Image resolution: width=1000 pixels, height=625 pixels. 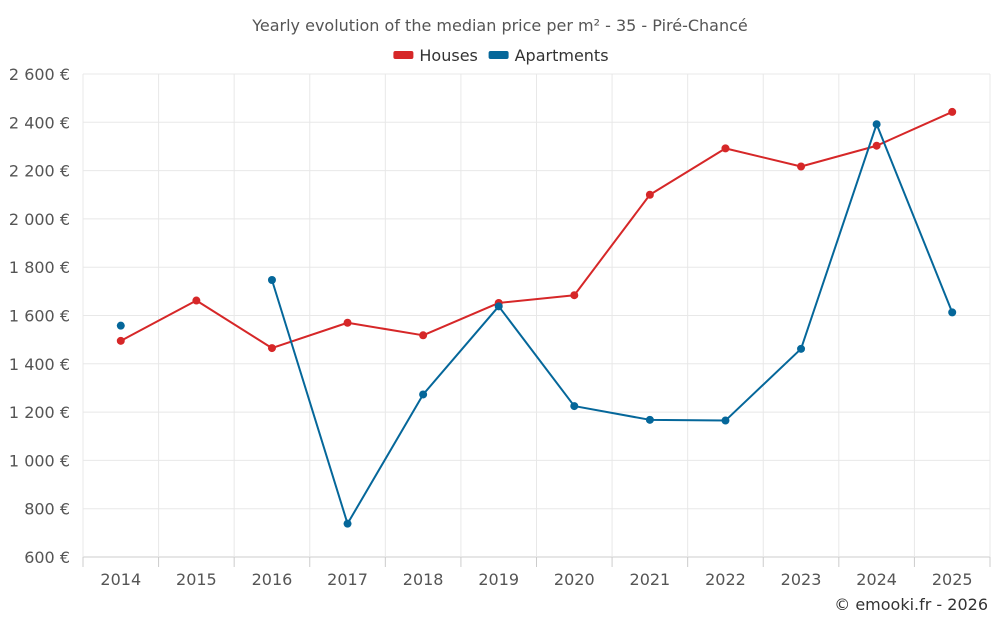 I want to click on y-tick-label: 2 400 €, so click(x=39, y=122).